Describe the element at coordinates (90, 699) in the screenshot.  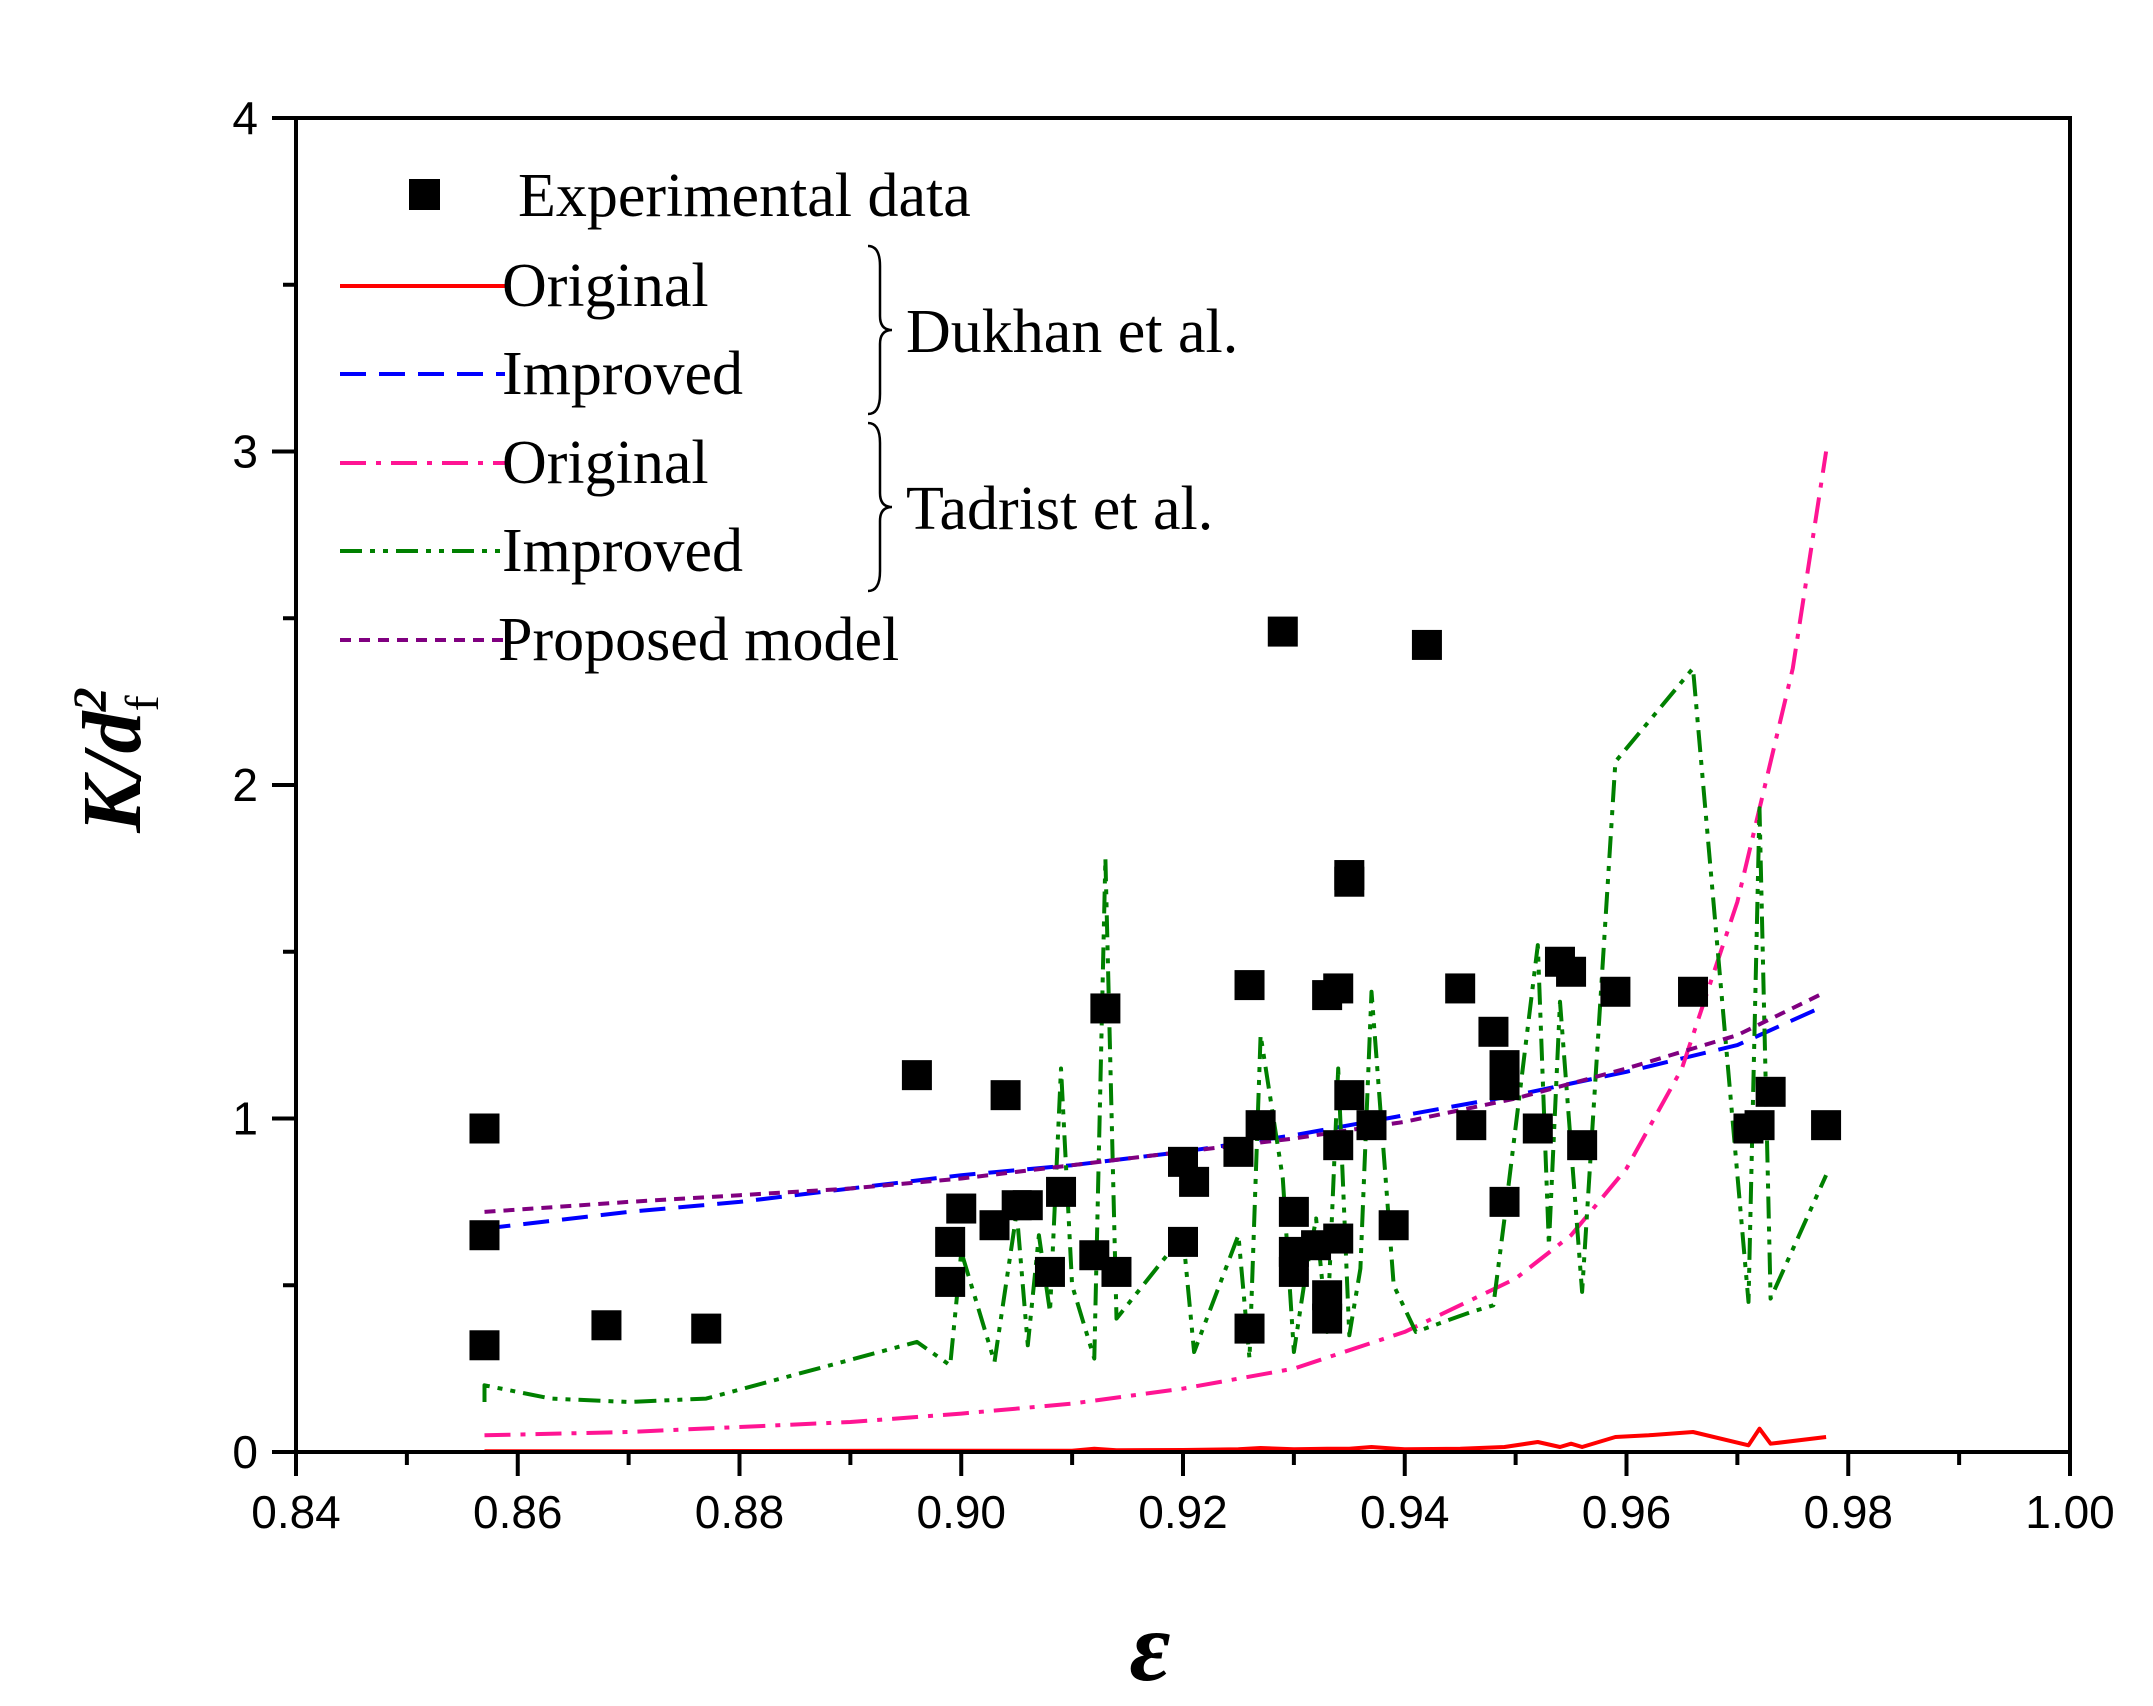
I see `y-axis-title-sup: 2` at that location.